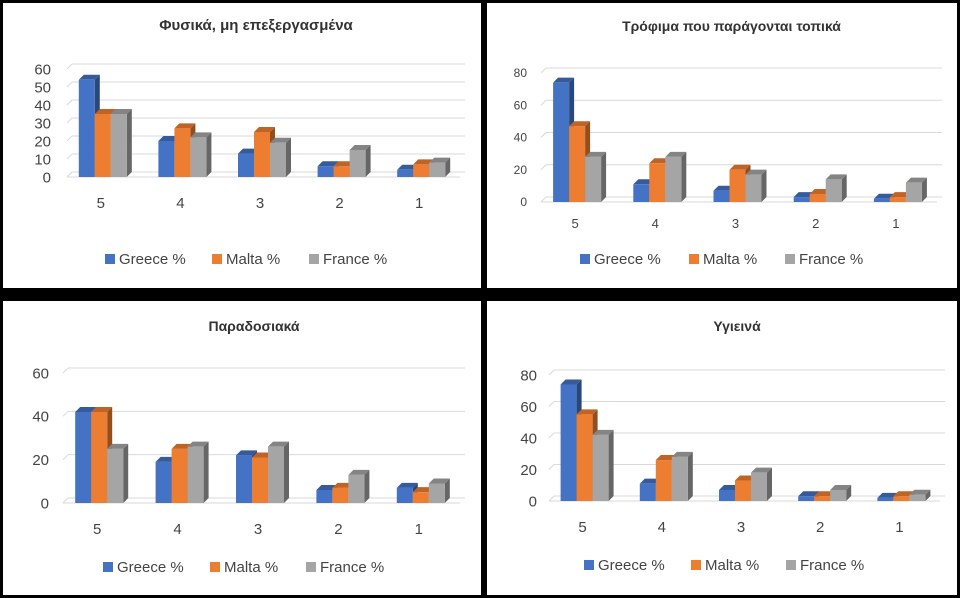 The height and width of the screenshot is (598, 960). I want to click on chart-title: Υγιεινά, so click(737, 326).